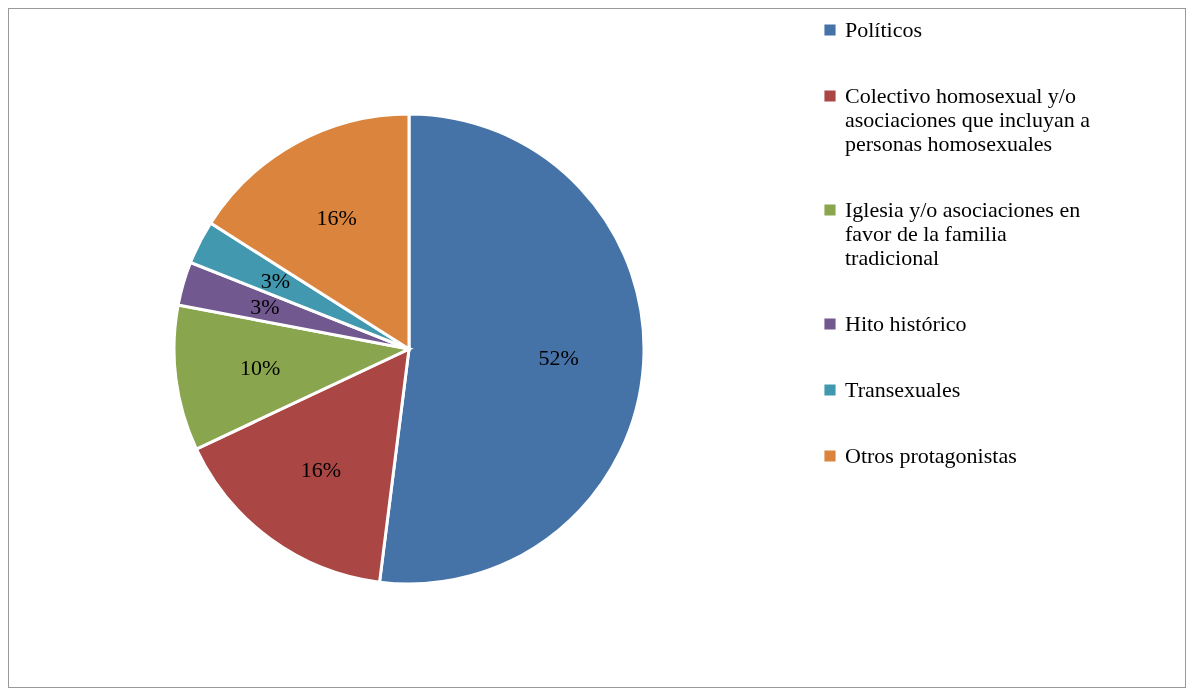 The image size is (1196, 693). What do you see at coordinates (260, 367) in the screenshot?
I see `data-label: 10%` at bounding box center [260, 367].